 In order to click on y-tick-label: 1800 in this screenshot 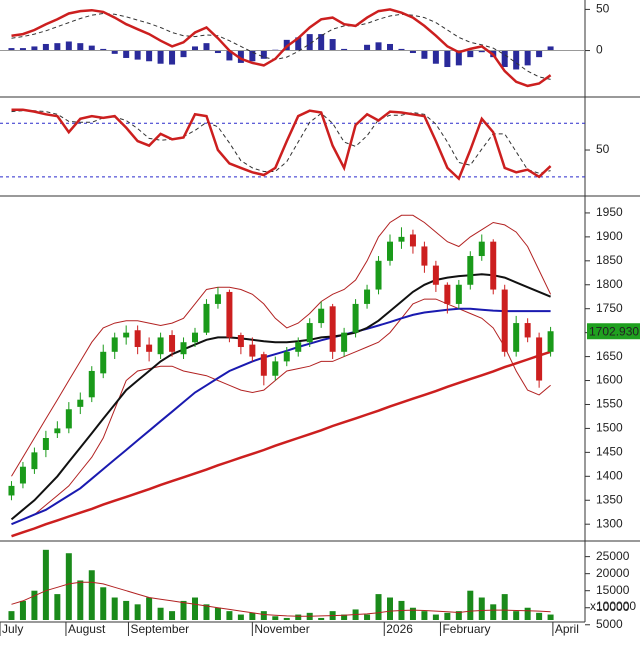, I will do `click(609, 284)`.